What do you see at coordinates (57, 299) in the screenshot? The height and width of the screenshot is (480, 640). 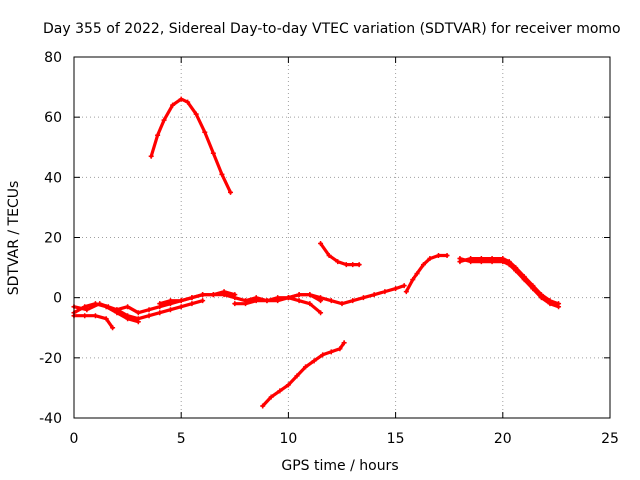 I see `y-tick-label: 0` at bounding box center [57, 299].